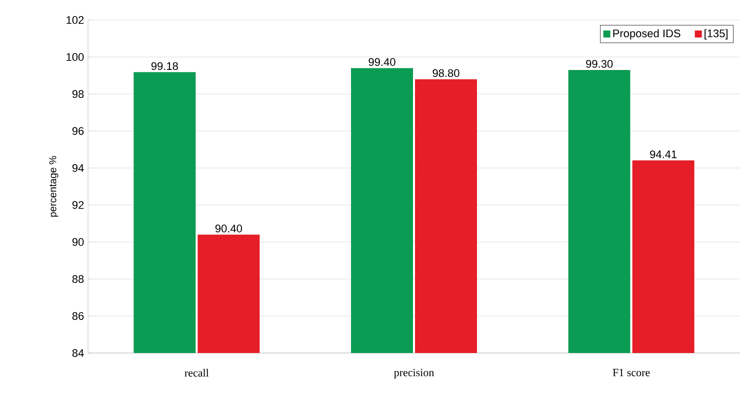  Describe the element at coordinates (78, 242) in the screenshot. I see `y-tick-label: 90` at that location.